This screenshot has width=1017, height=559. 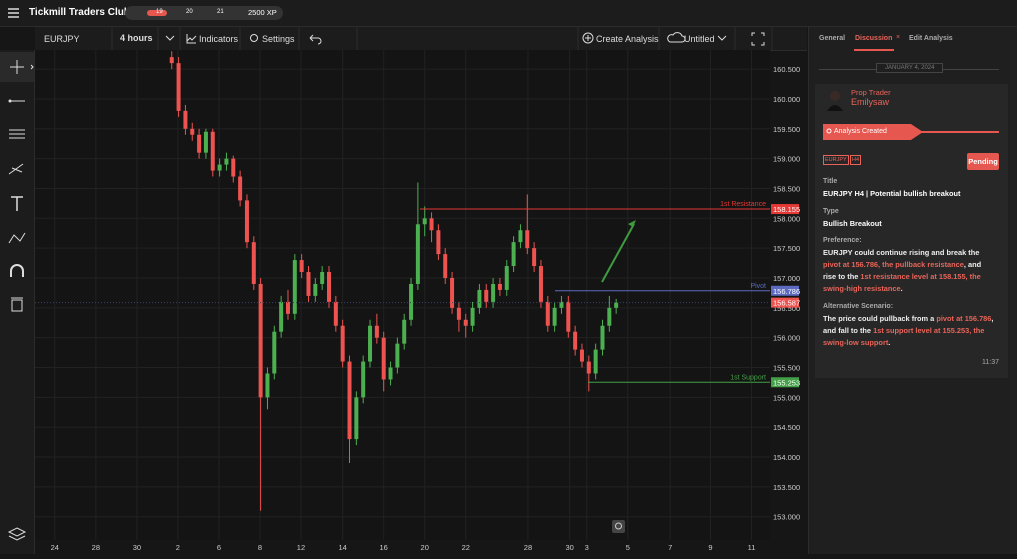 What do you see at coordinates (786, 159) in the screenshot?
I see `y-tick-label: 159.000` at bounding box center [786, 159].